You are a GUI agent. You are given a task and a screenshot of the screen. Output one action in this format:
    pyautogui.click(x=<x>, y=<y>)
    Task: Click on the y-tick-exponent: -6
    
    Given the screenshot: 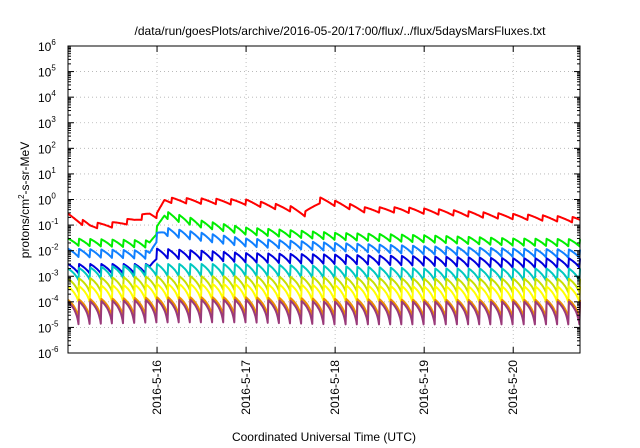 What is the action you would take?
    pyautogui.click(x=55, y=349)
    